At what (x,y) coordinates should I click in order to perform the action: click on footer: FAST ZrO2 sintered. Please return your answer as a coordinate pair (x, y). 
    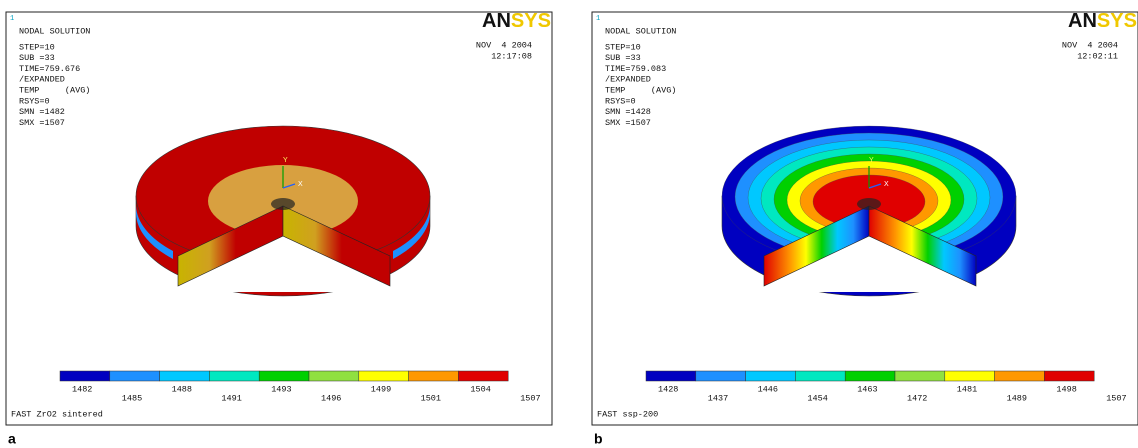
    Looking at the image, I should click on (57, 414).